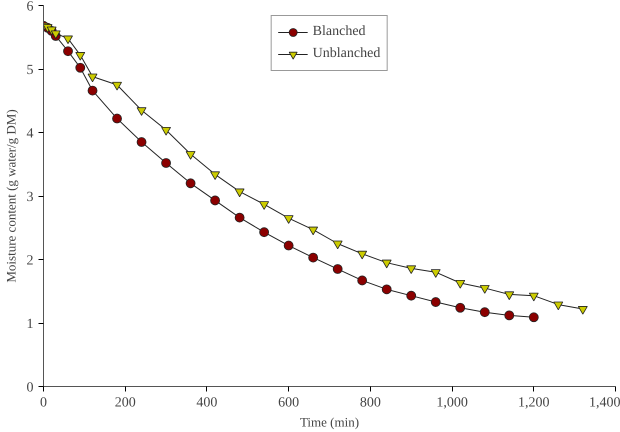  What do you see at coordinates (11, 196) in the screenshot?
I see `y-axis-title: Moisture content (g water/g DM)` at bounding box center [11, 196].